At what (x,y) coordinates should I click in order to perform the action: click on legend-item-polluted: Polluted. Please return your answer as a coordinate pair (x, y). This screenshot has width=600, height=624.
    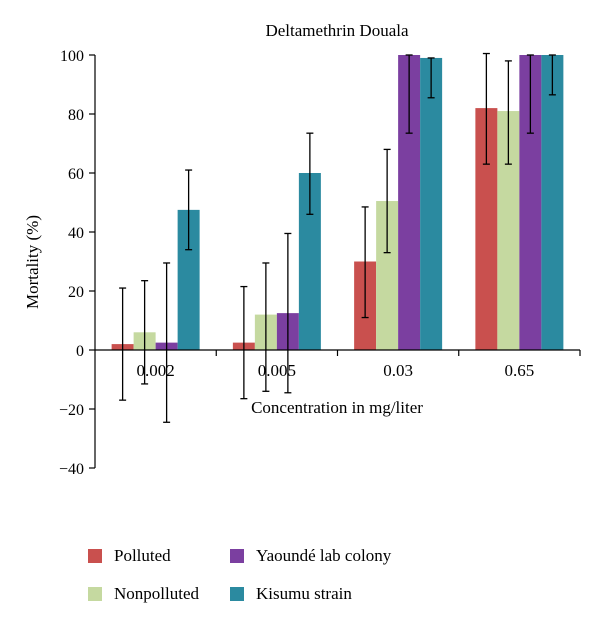
    Looking at the image, I should click on (129, 556).